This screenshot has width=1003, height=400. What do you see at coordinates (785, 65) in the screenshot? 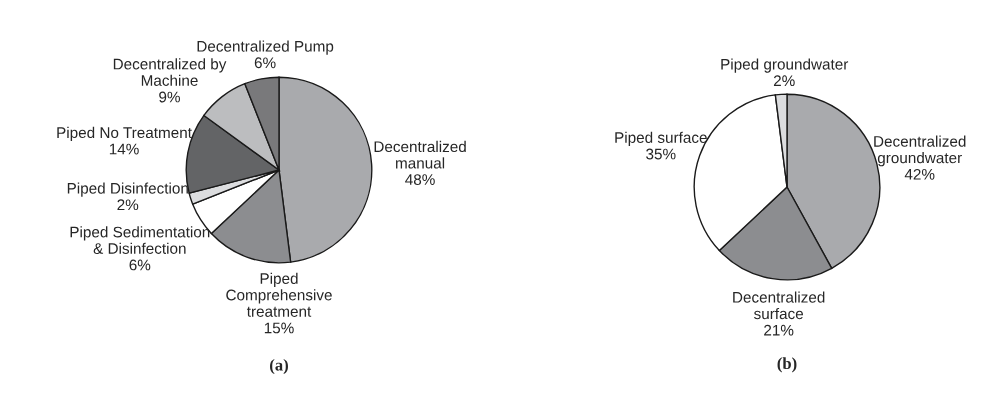
I see `slice-label: Piped groundwater` at bounding box center [785, 65].